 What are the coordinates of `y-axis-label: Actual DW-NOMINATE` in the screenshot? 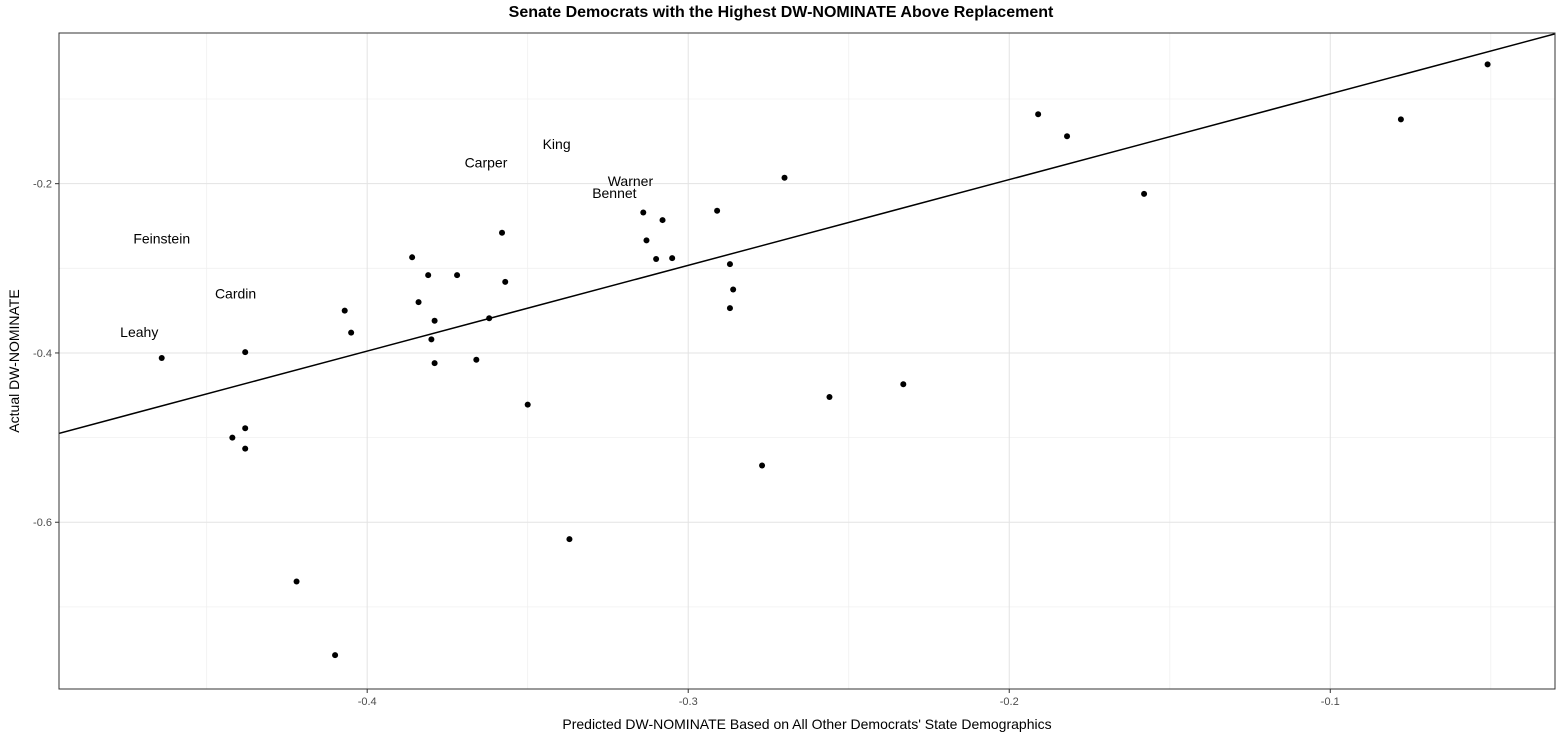 It's located at (14, 361).